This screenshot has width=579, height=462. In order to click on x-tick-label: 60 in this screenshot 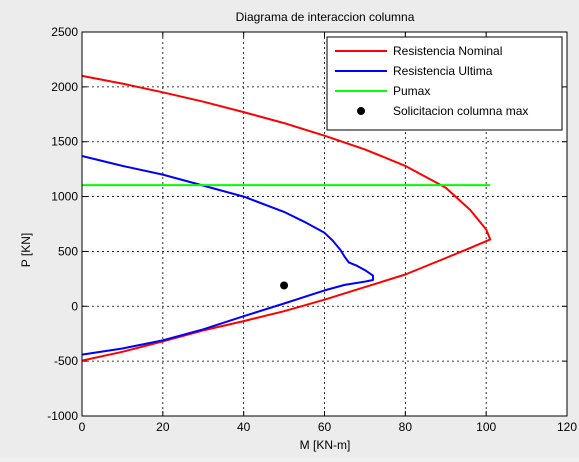, I will do `click(325, 427)`.